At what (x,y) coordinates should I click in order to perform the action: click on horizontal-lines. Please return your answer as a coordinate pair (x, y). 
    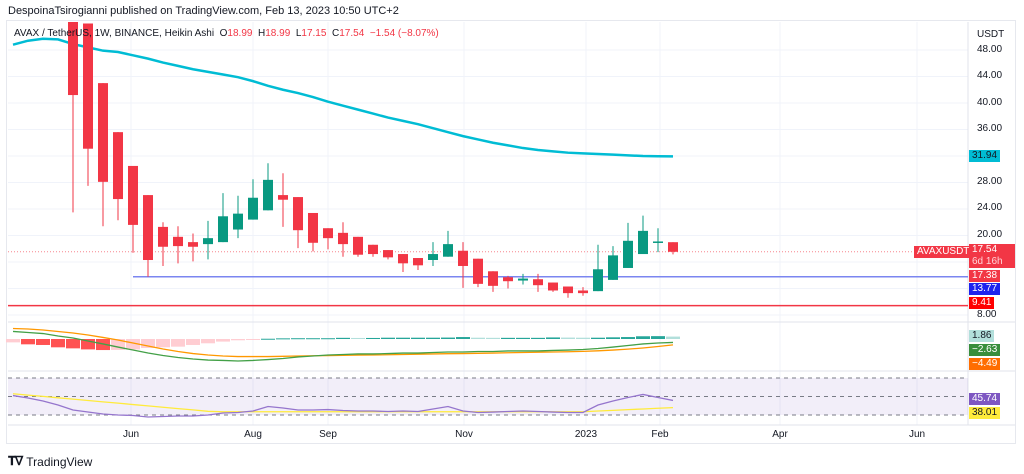
    Looking at the image, I should click on (488, 279).